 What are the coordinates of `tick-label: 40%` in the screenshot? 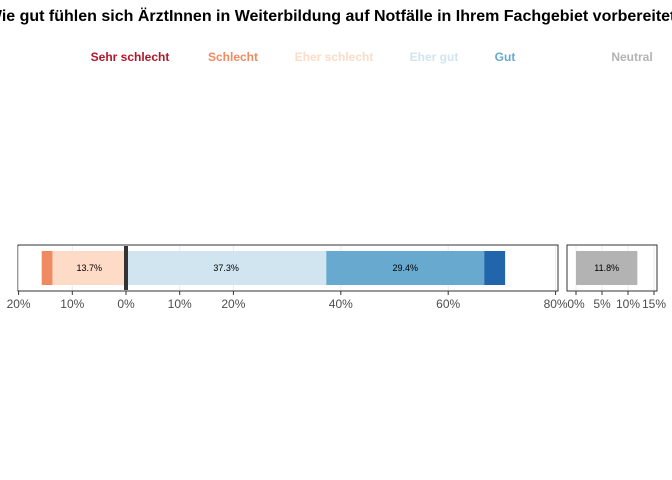 It's located at (341, 304).